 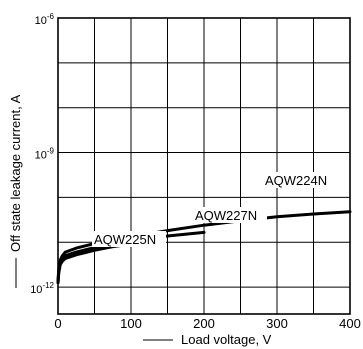 What do you see at coordinates (350, 323) in the screenshot?
I see `x-tick-label: 400` at bounding box center [350, 323].